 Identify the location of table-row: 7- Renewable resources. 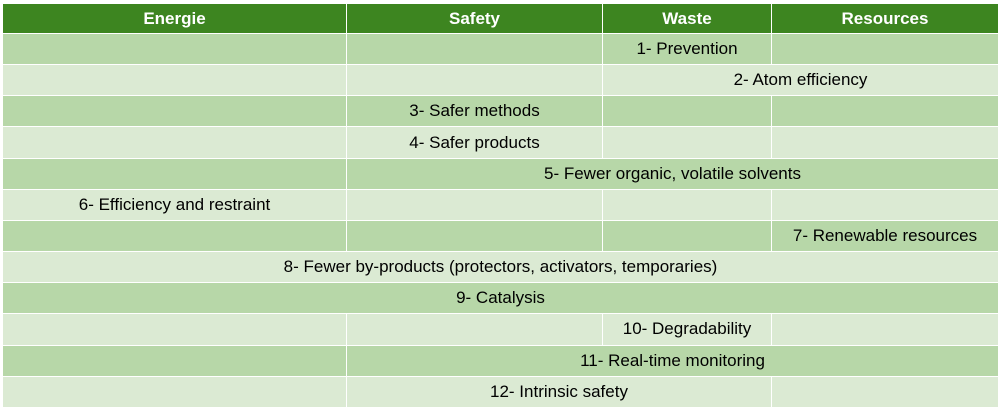
(500, 236).